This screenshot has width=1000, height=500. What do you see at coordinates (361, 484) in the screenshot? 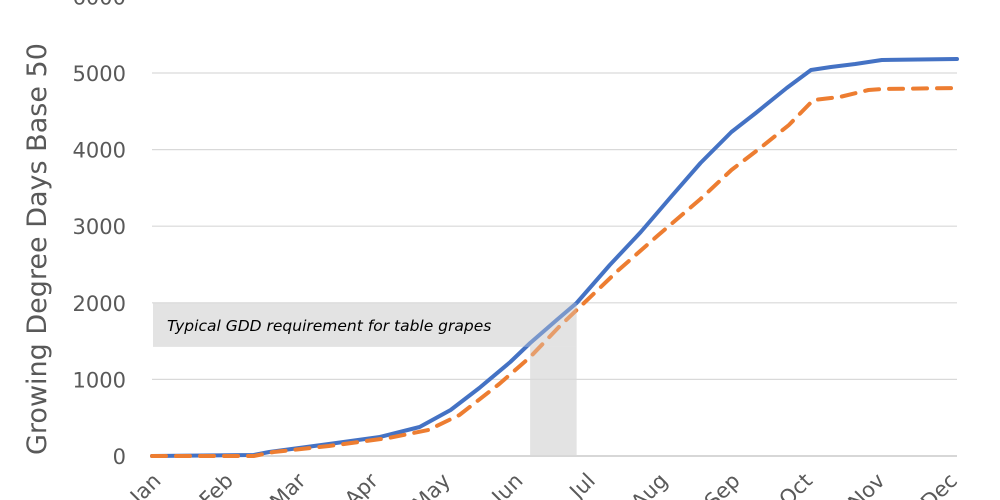
I see `x-tick-label: Apr` at bounding box center [361, 484].